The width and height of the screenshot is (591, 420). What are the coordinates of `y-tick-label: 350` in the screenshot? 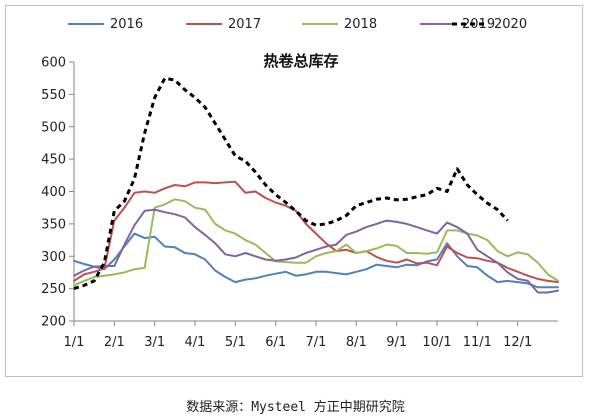 It's located at (53, 224).